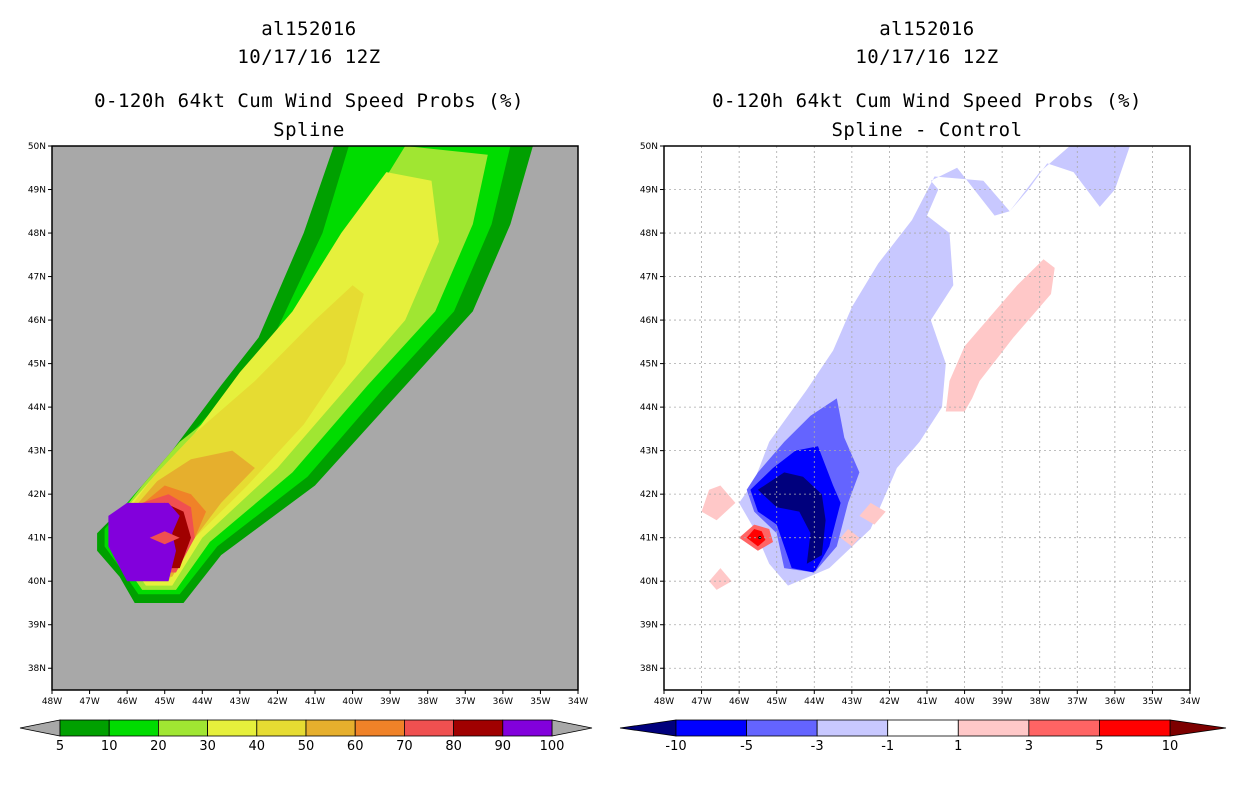  I want to click on date-title: 10/17/16 12Z, so click(309, 57).